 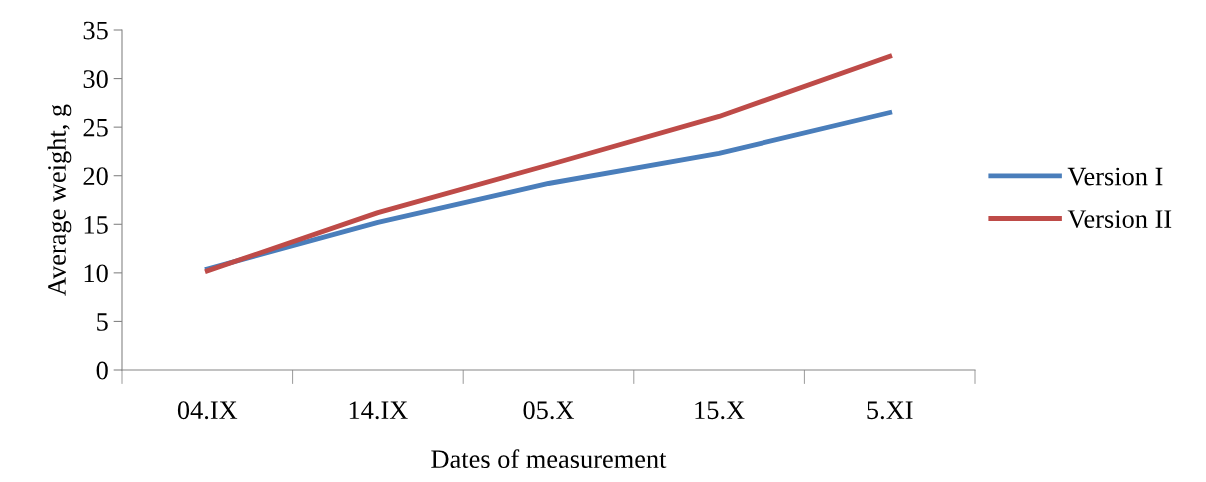 I want to click on legend-label: Version I, so click(x=1115, y=176).